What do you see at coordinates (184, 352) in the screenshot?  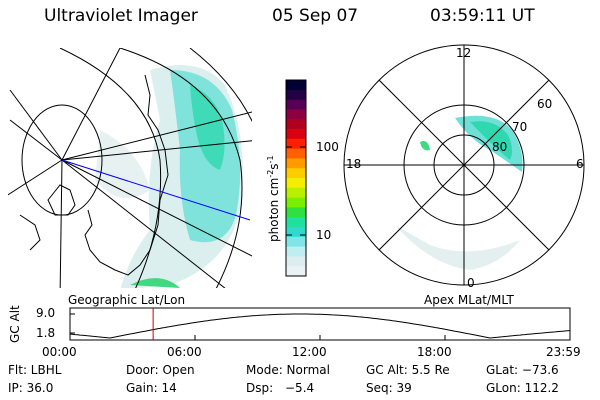 I see `xtick-0600: 06:00` at bounding box center [184, 352].